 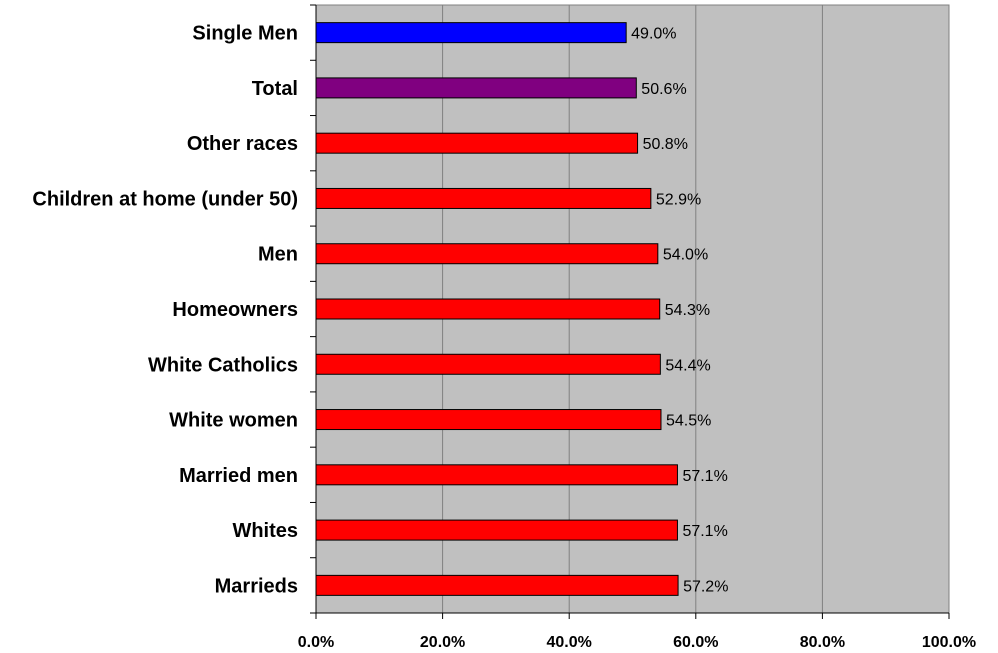 I want to click on category-label: White Catholics, so click(x=223, y=365).